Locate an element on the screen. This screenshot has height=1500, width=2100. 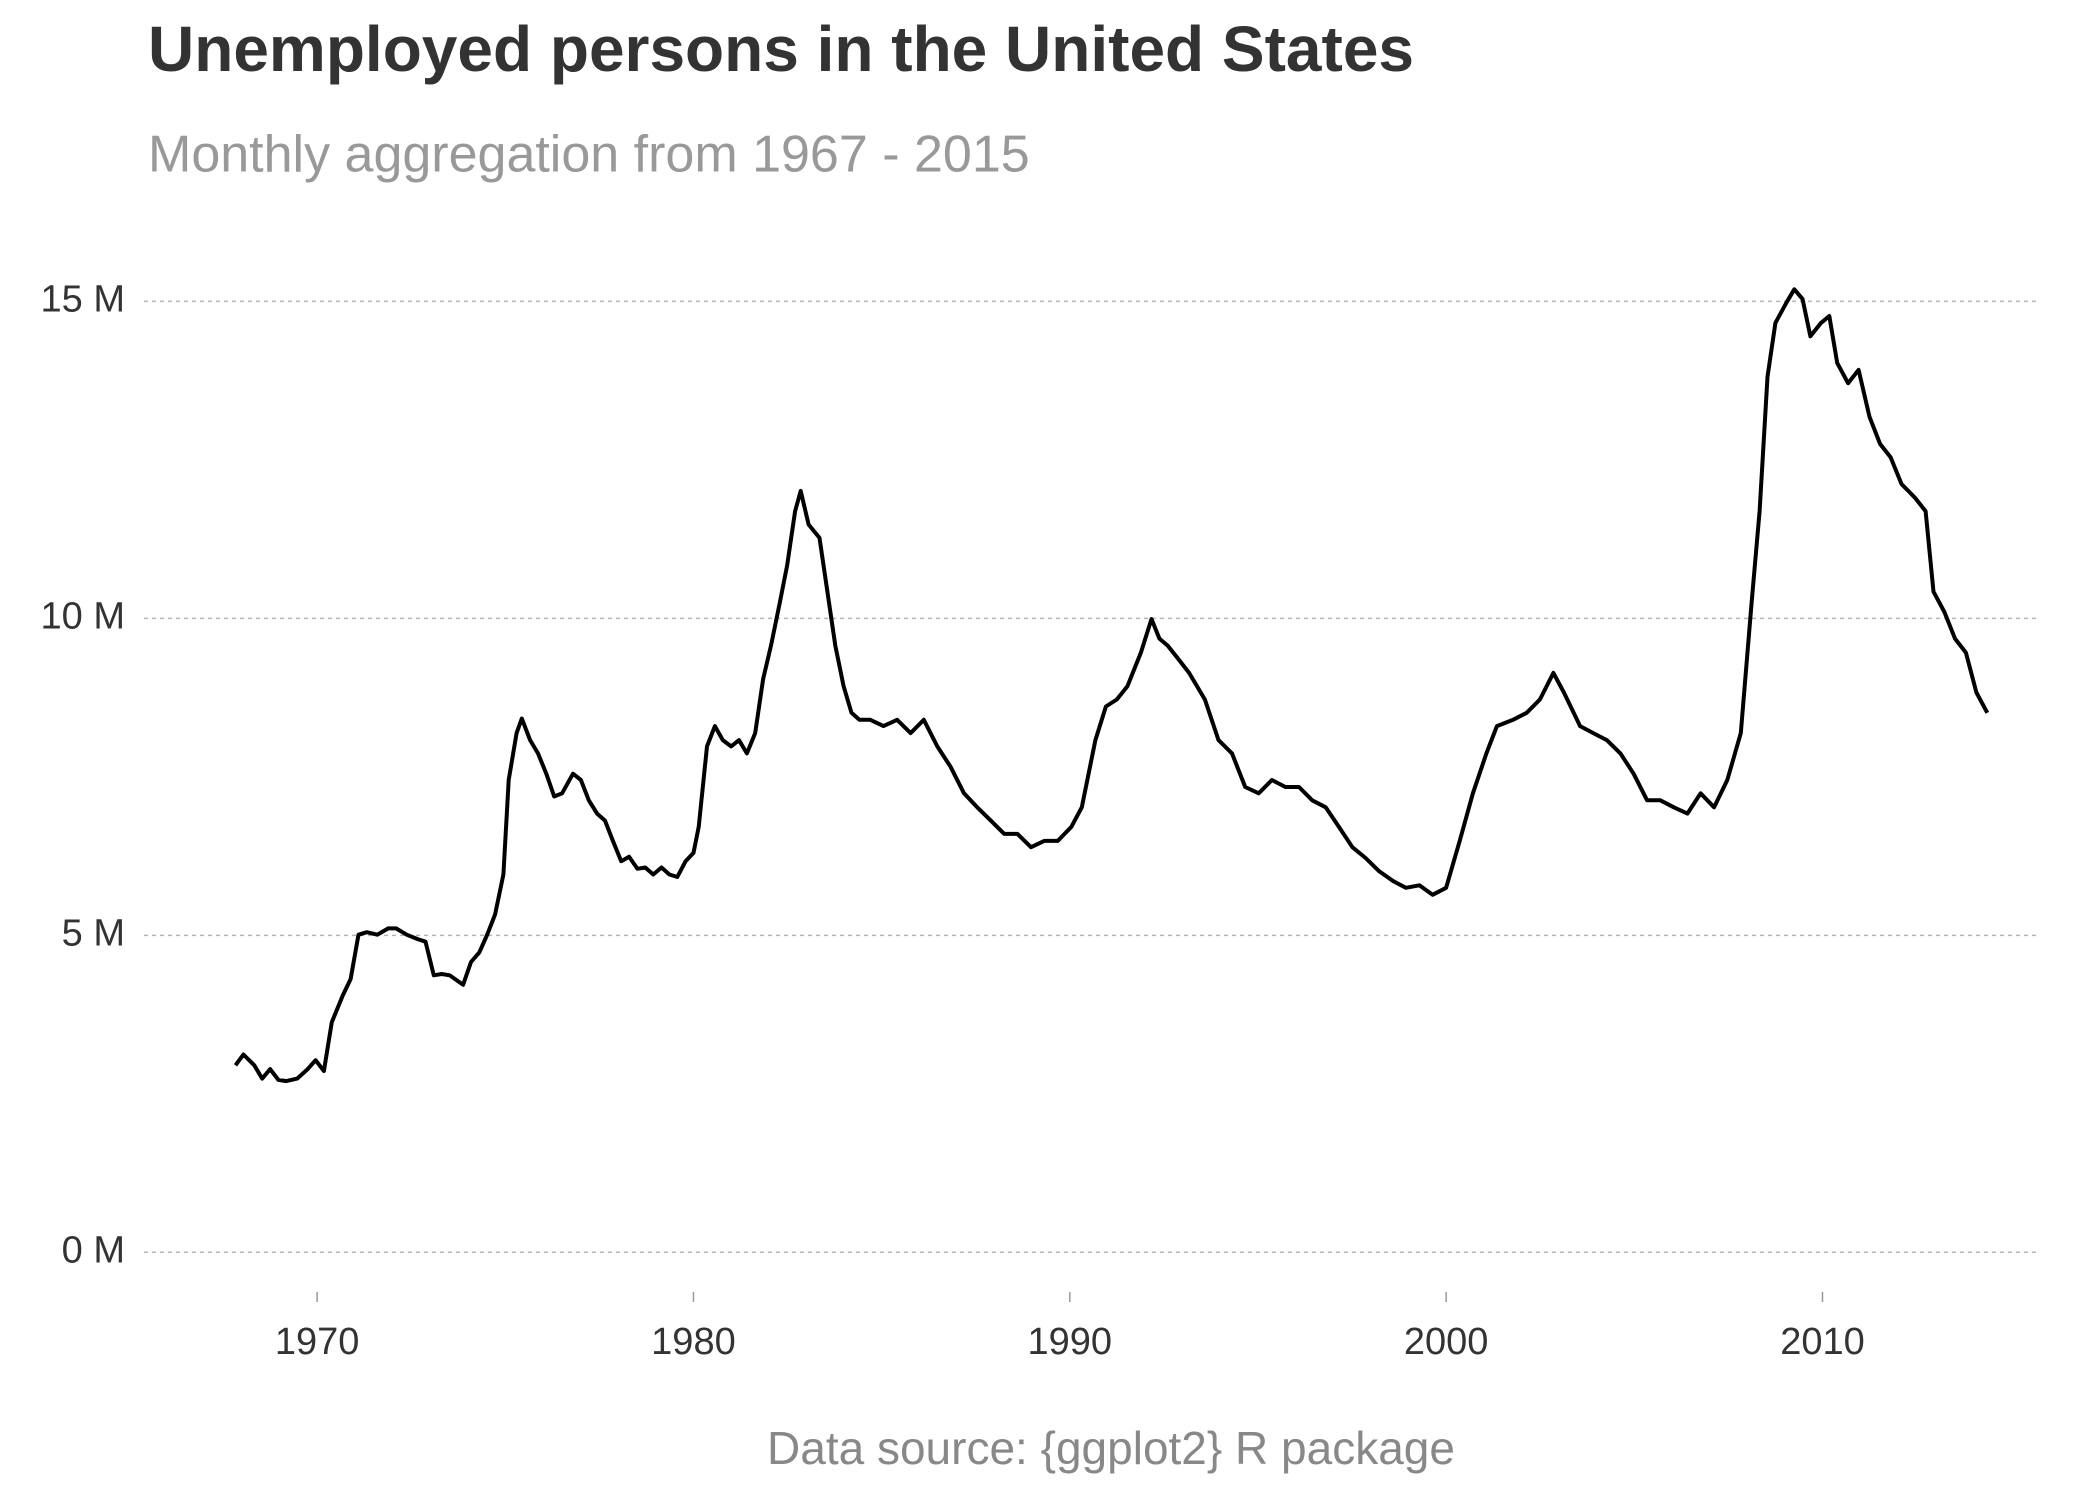
y-tick-label: 0 M is located at coordinates (93, 1250).